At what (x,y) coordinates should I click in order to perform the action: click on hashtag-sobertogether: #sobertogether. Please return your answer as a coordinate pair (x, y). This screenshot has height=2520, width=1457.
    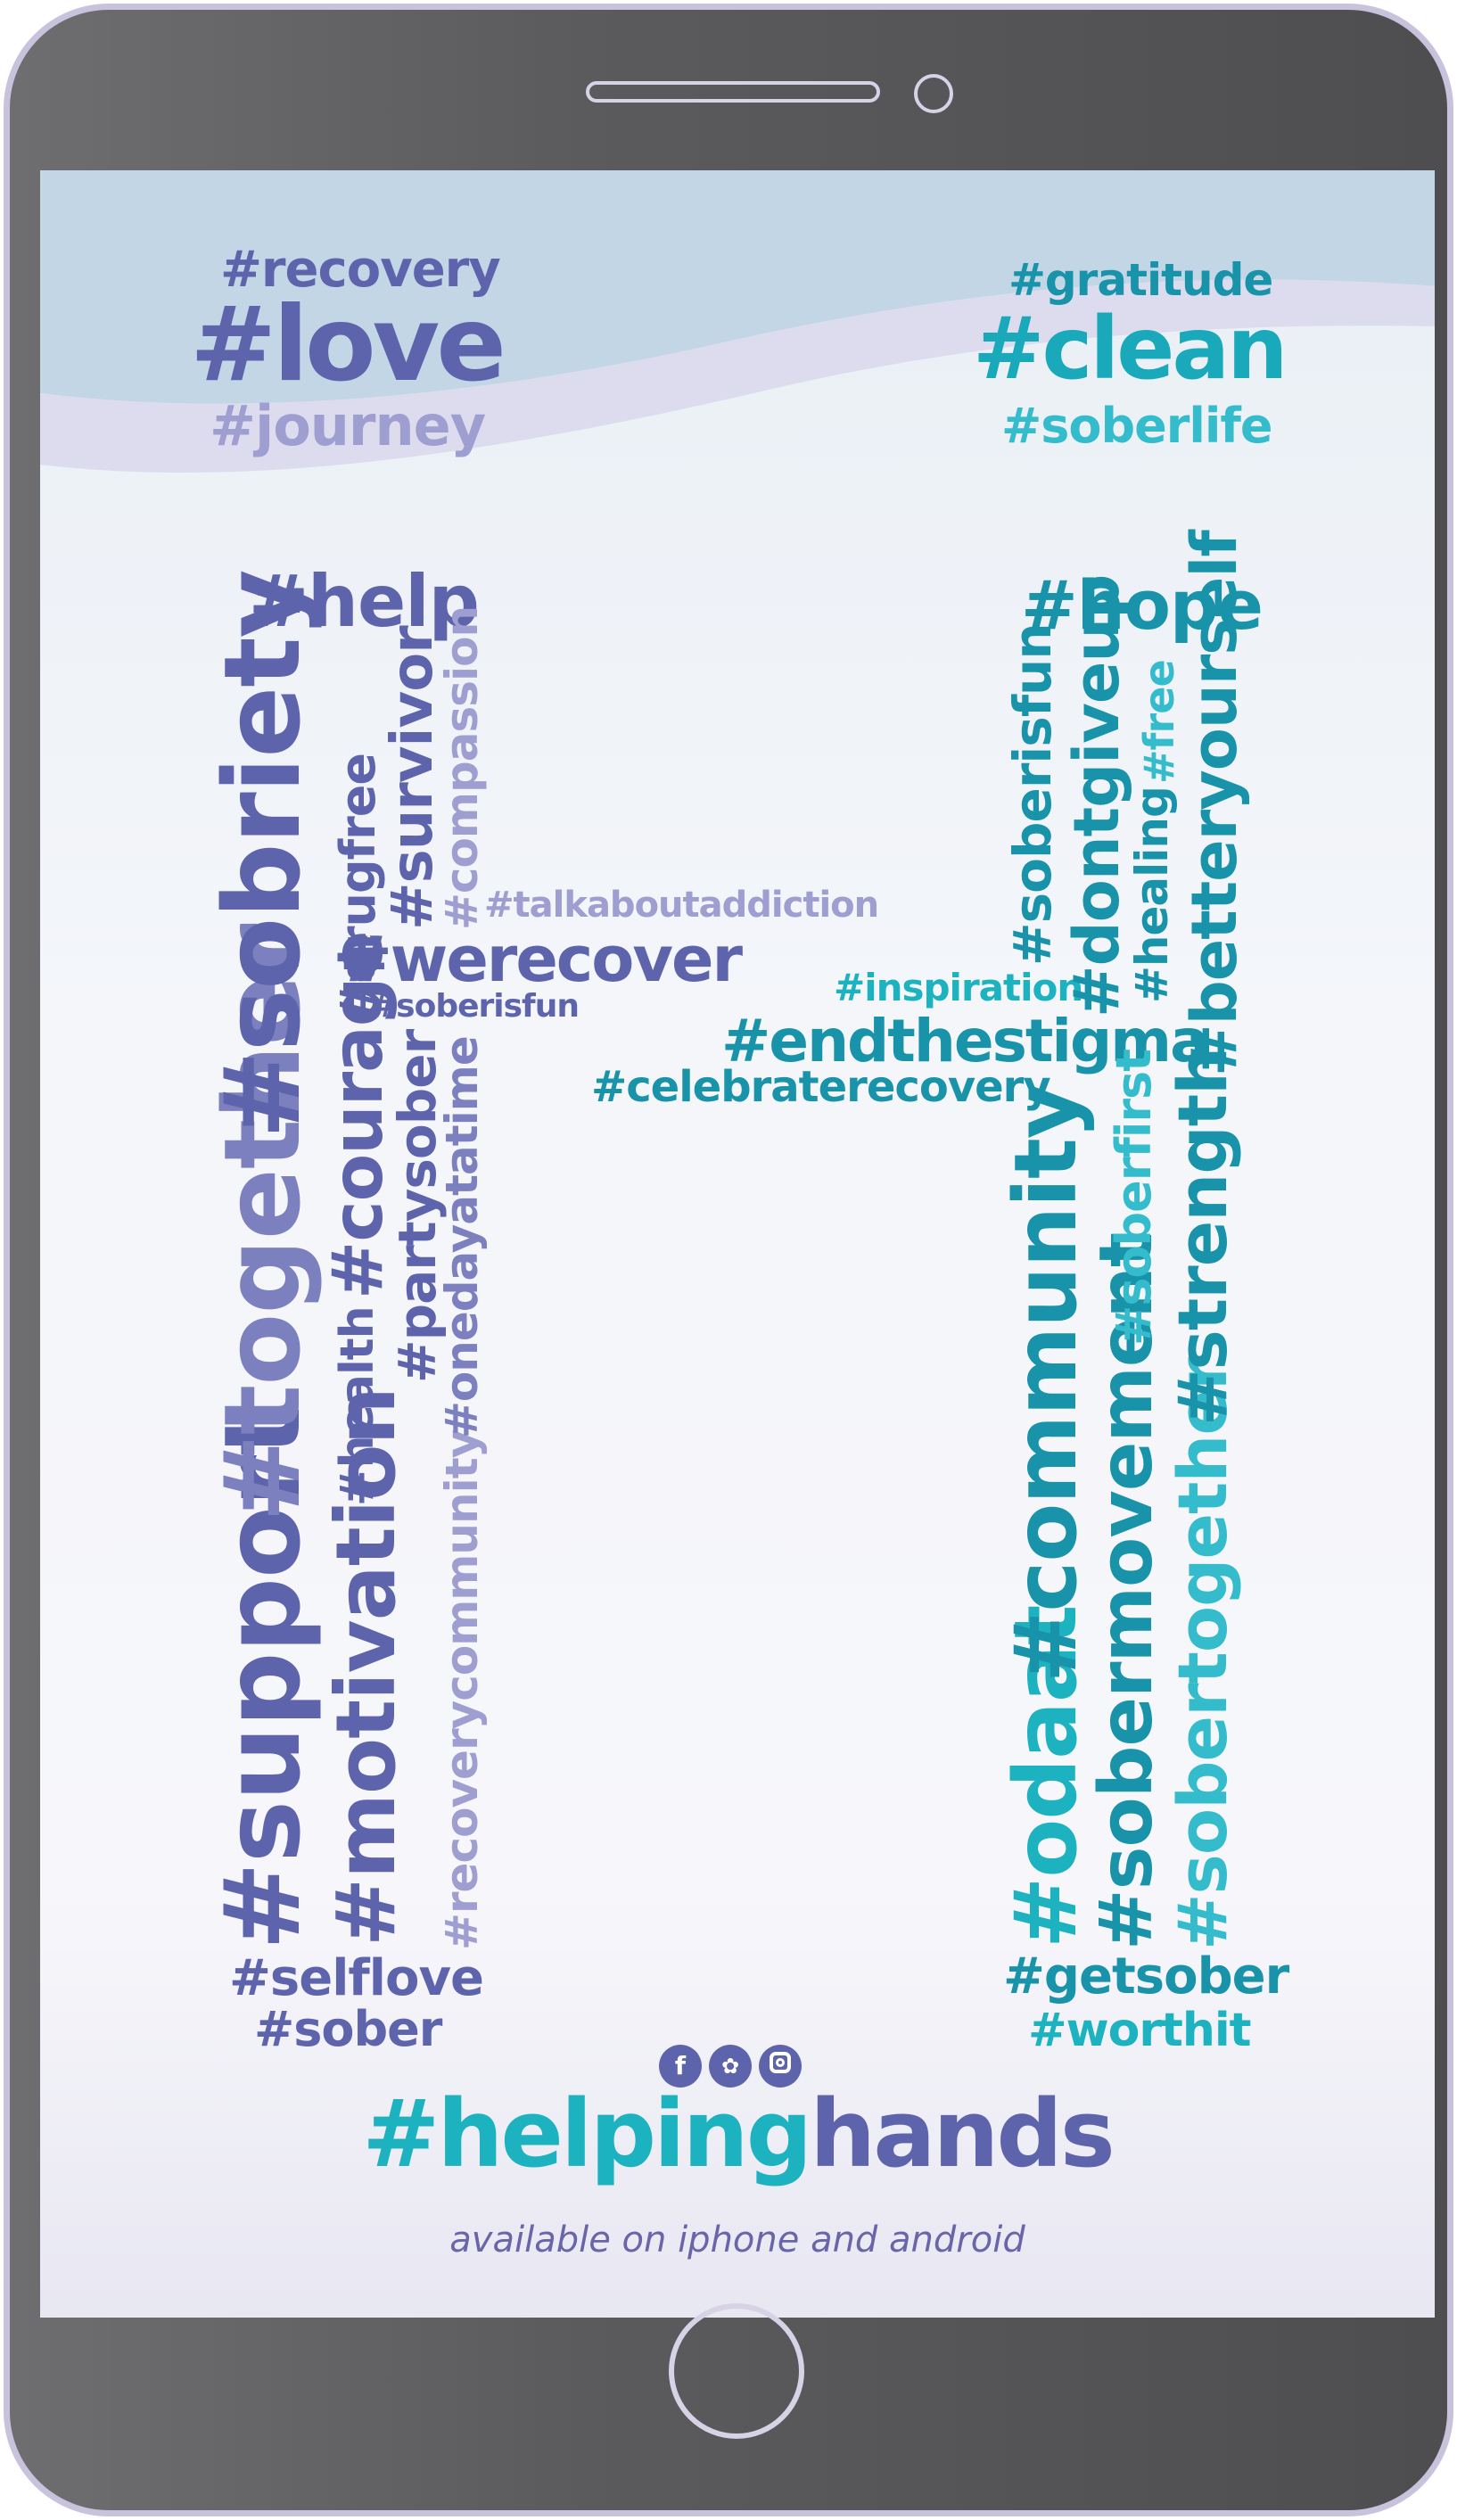
    Looking at the image, I should click on (1202, 1653).